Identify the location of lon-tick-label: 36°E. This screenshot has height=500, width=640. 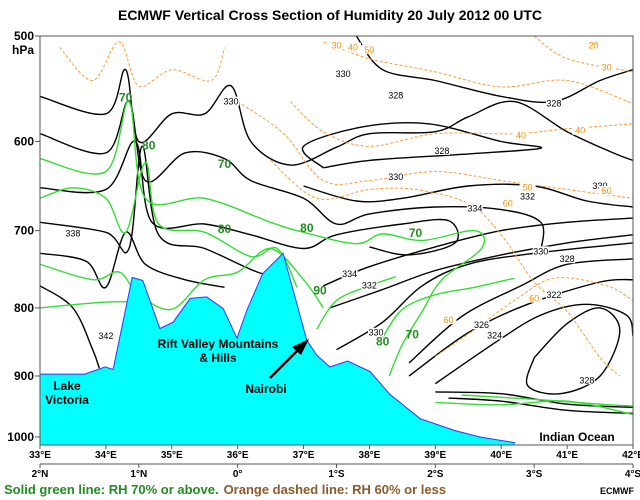
(238, 455).